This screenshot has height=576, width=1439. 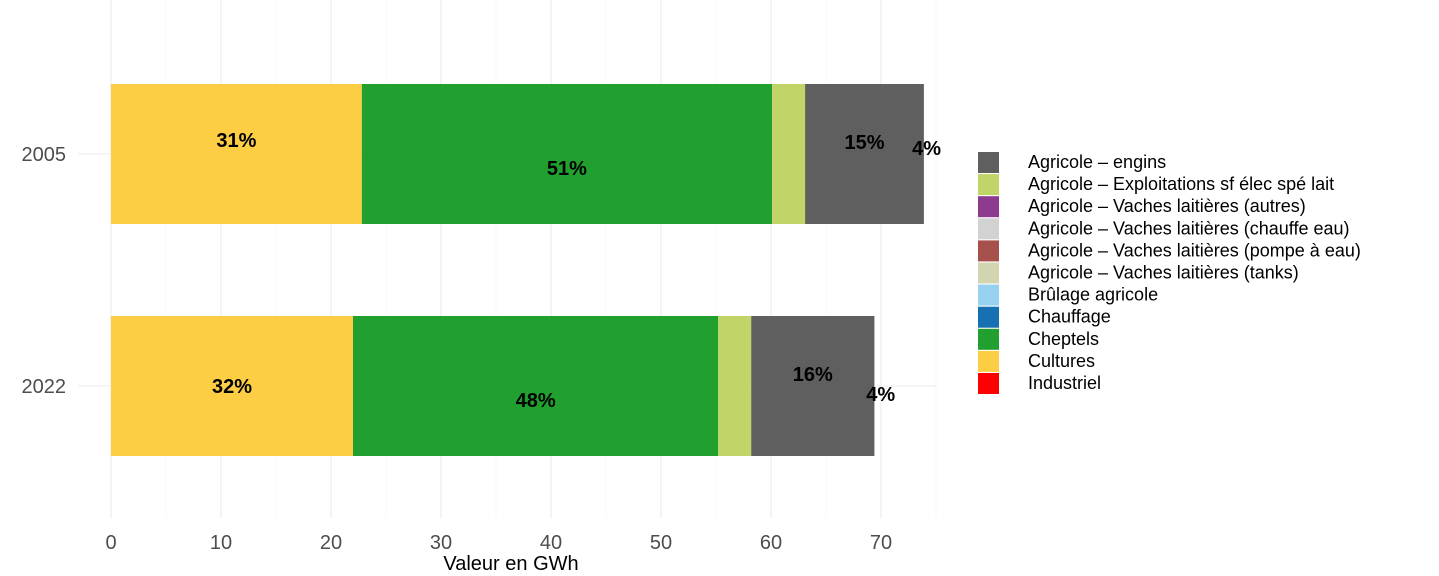 I want to click on x-axis: 0 10 20 30 40 50 60 70, so click(x=498, y=543).